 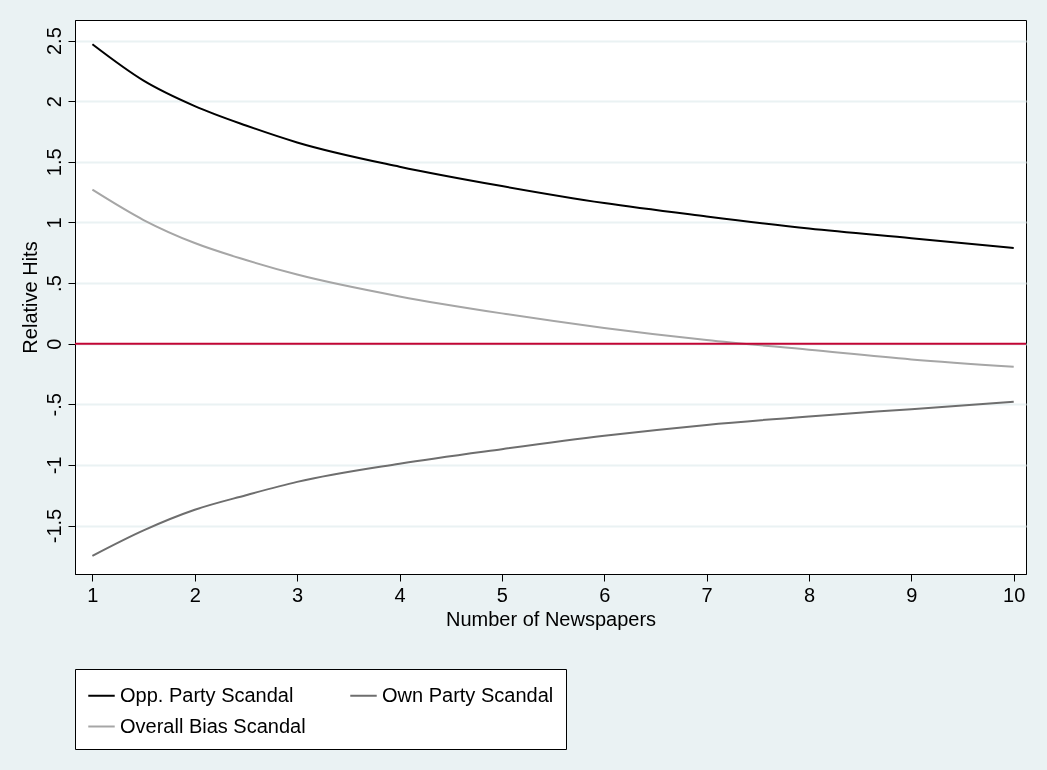 I want to click on y-tick-label: 2.5, so click(x=53, y=41).